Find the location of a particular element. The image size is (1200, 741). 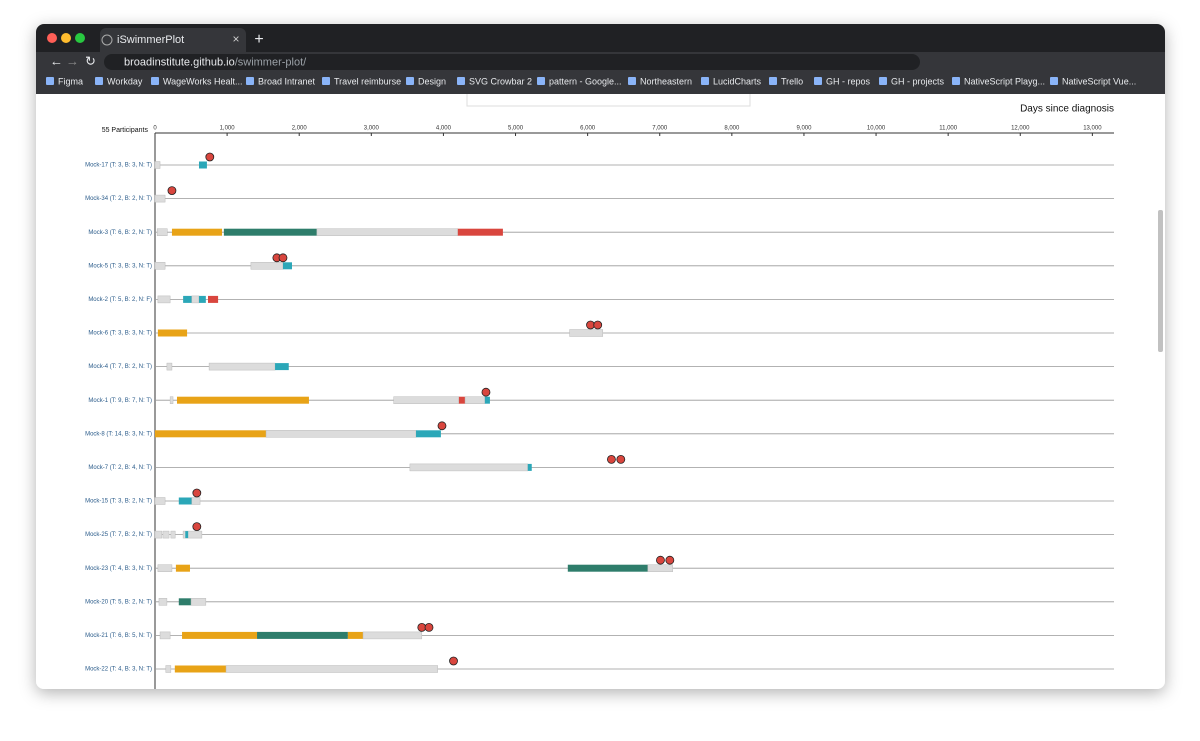

zoom-button is located at coordinates (80, 38).